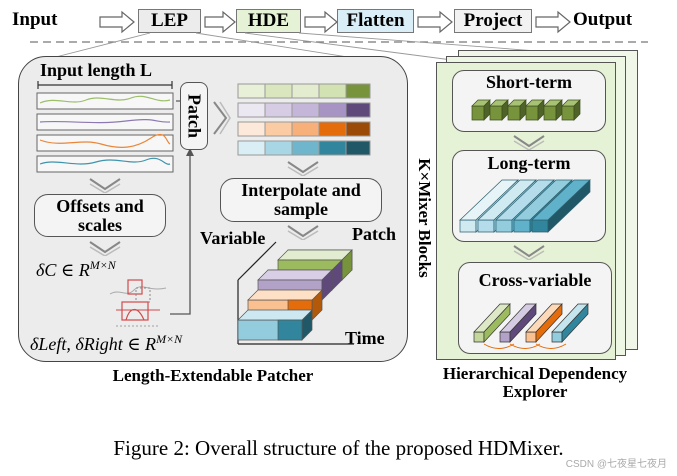  I want to click on project-box: Project, so click(493, 21).